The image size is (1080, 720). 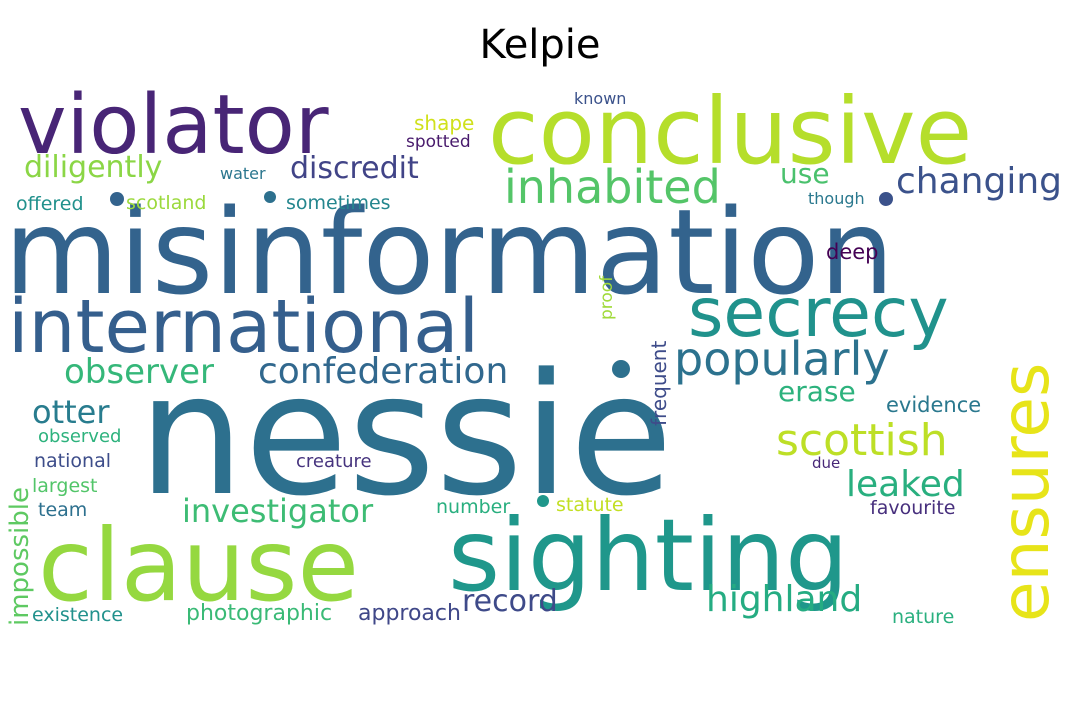 What do you see at coordinates (79, 436) in the screenshot?
I see `word-observed: observed` at bounding box center [79, 436].